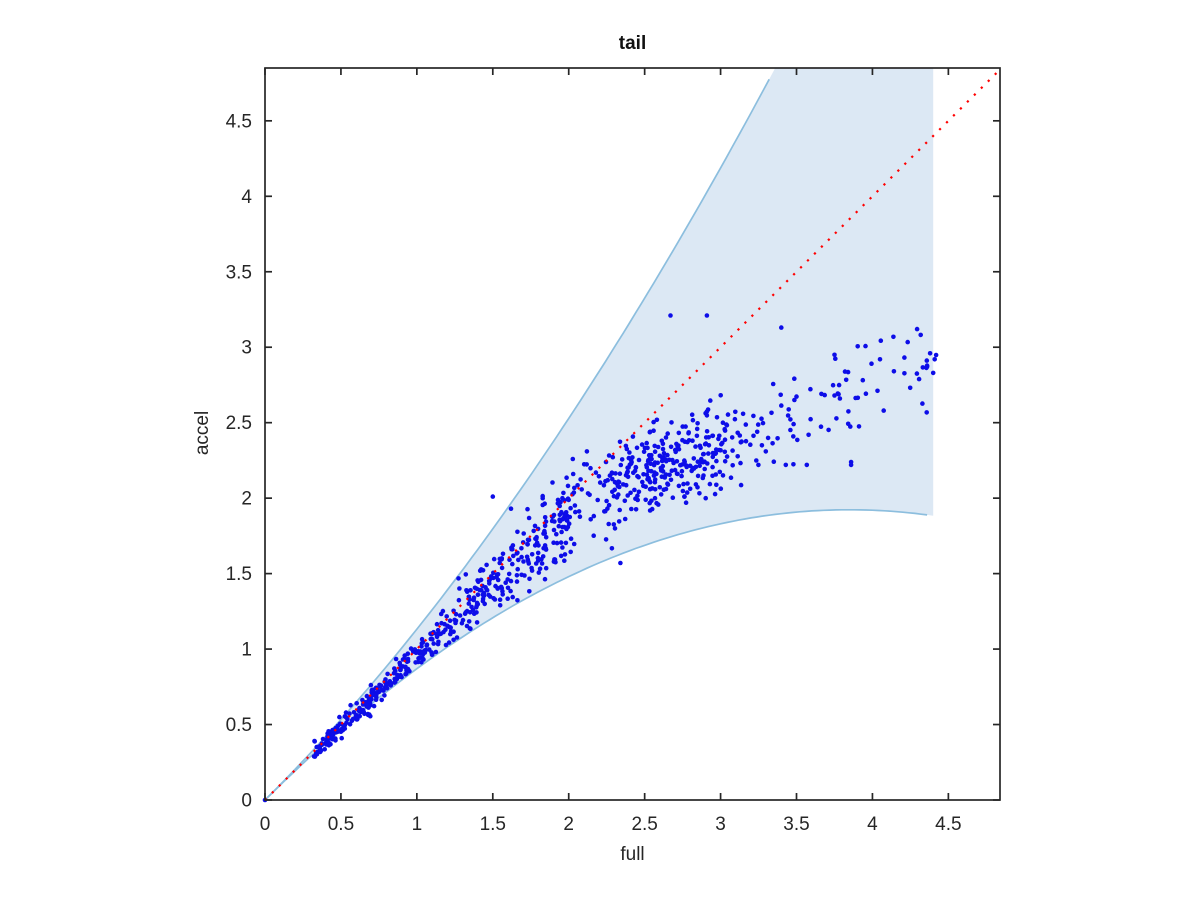 The width and height of the screenshot is (1200, 900). I want to click on y-tick-label: 1, so click(246, 650).